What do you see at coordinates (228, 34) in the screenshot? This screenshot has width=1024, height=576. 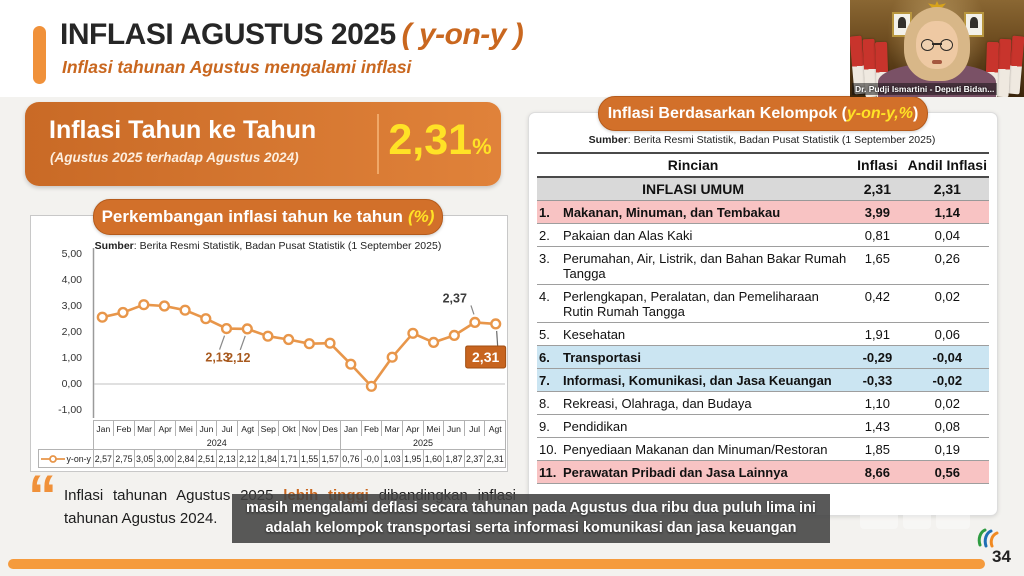 I see `page-title-main: INFLASI AGUSTUS 2025` at bounding box center [228, 34].